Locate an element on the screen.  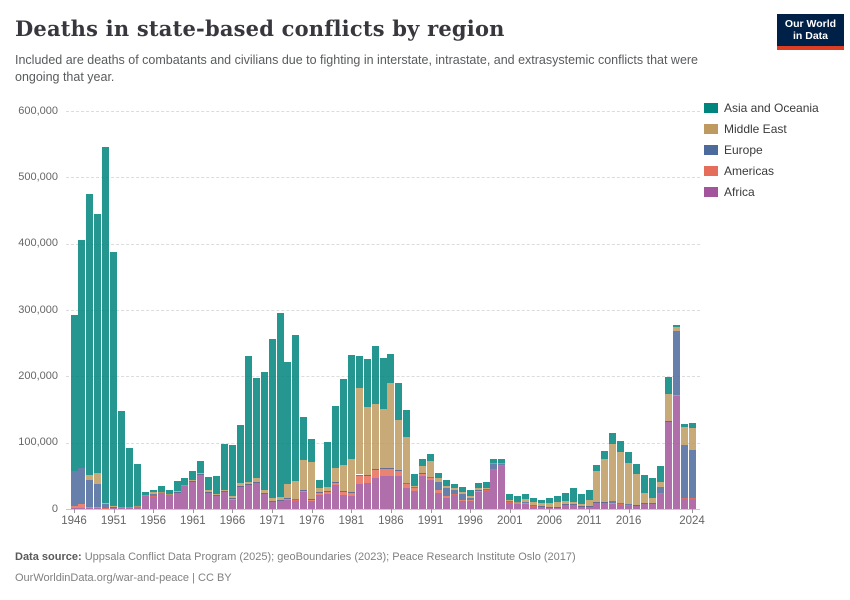
bar-1976-africa is located at coordinates (312, 505).